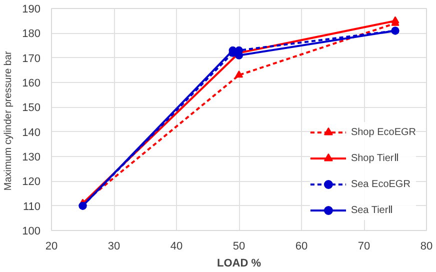  I want to click on y-tick-label: 180, so click(31, 34).